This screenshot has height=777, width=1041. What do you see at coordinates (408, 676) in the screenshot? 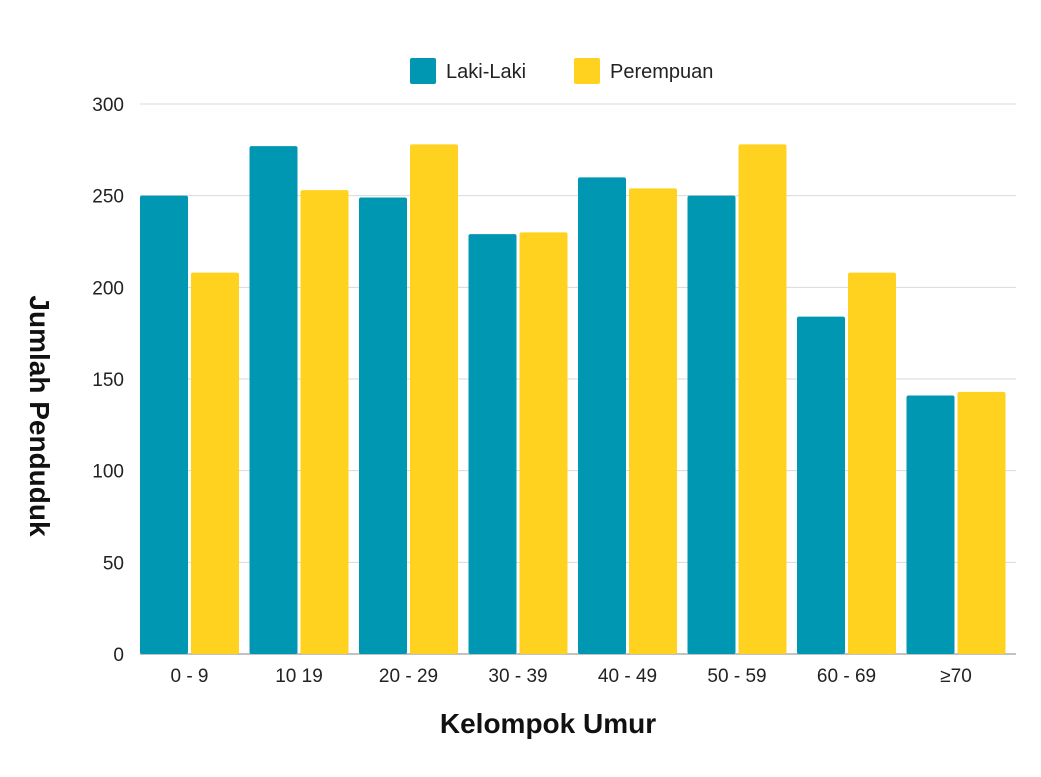
I see `x-tick-label: 20 - 29` at bounding box center [408, 676].